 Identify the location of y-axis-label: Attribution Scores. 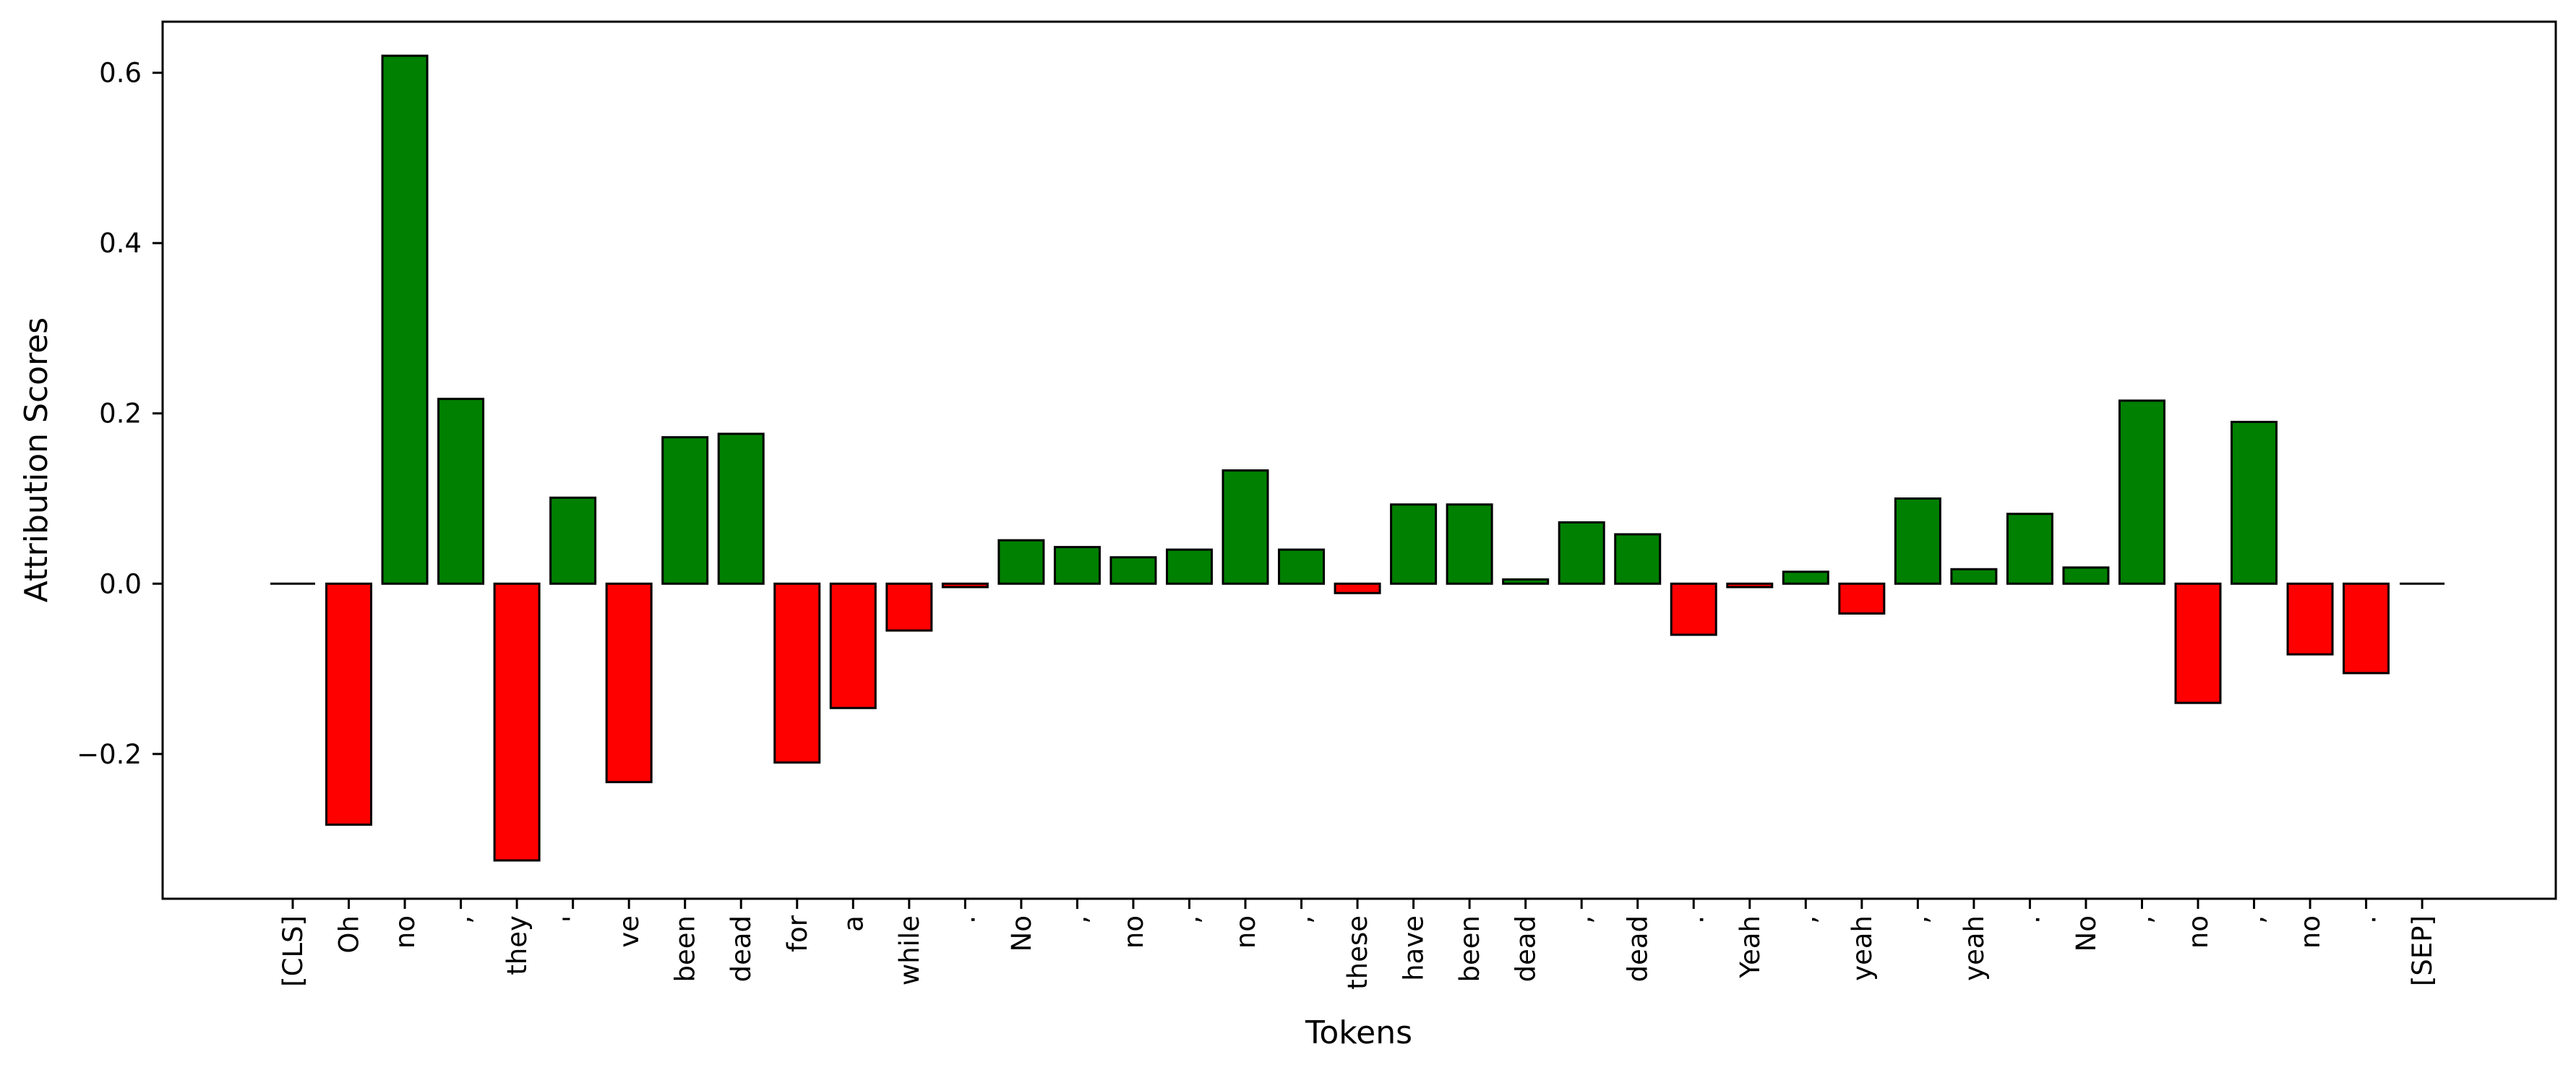
(37, 459).